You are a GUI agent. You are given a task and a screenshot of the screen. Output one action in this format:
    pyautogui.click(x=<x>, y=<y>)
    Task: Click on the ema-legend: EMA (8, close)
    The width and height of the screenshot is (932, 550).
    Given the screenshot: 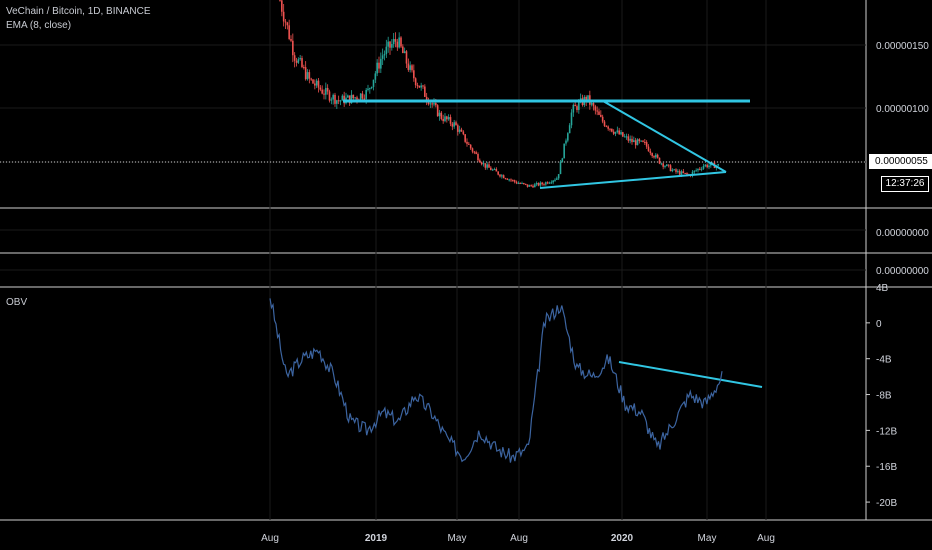 What is the action you would take?
    pyautogui.click(x=39, y=25)
    